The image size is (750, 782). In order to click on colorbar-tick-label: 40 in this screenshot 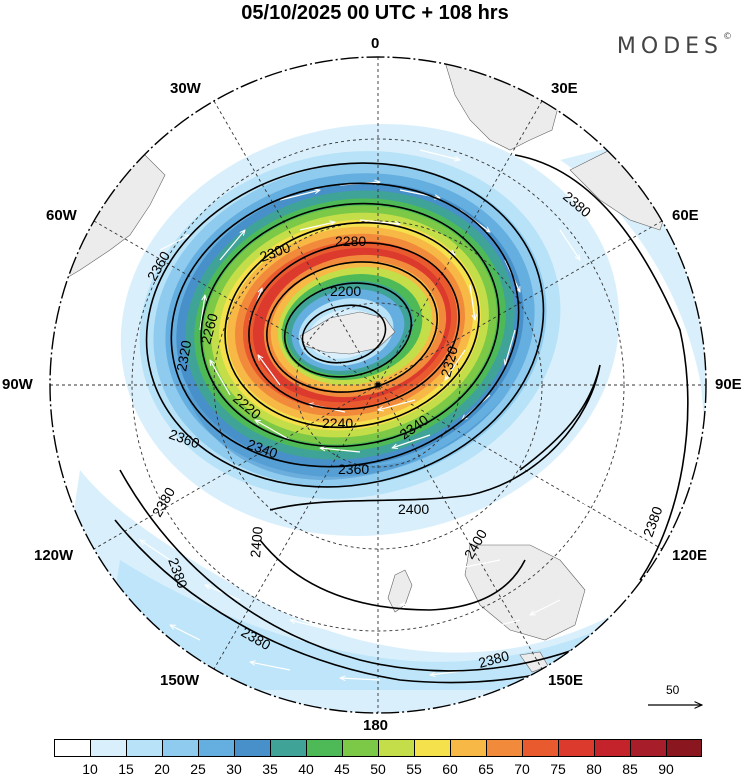, I will do `click(306, 769)`.